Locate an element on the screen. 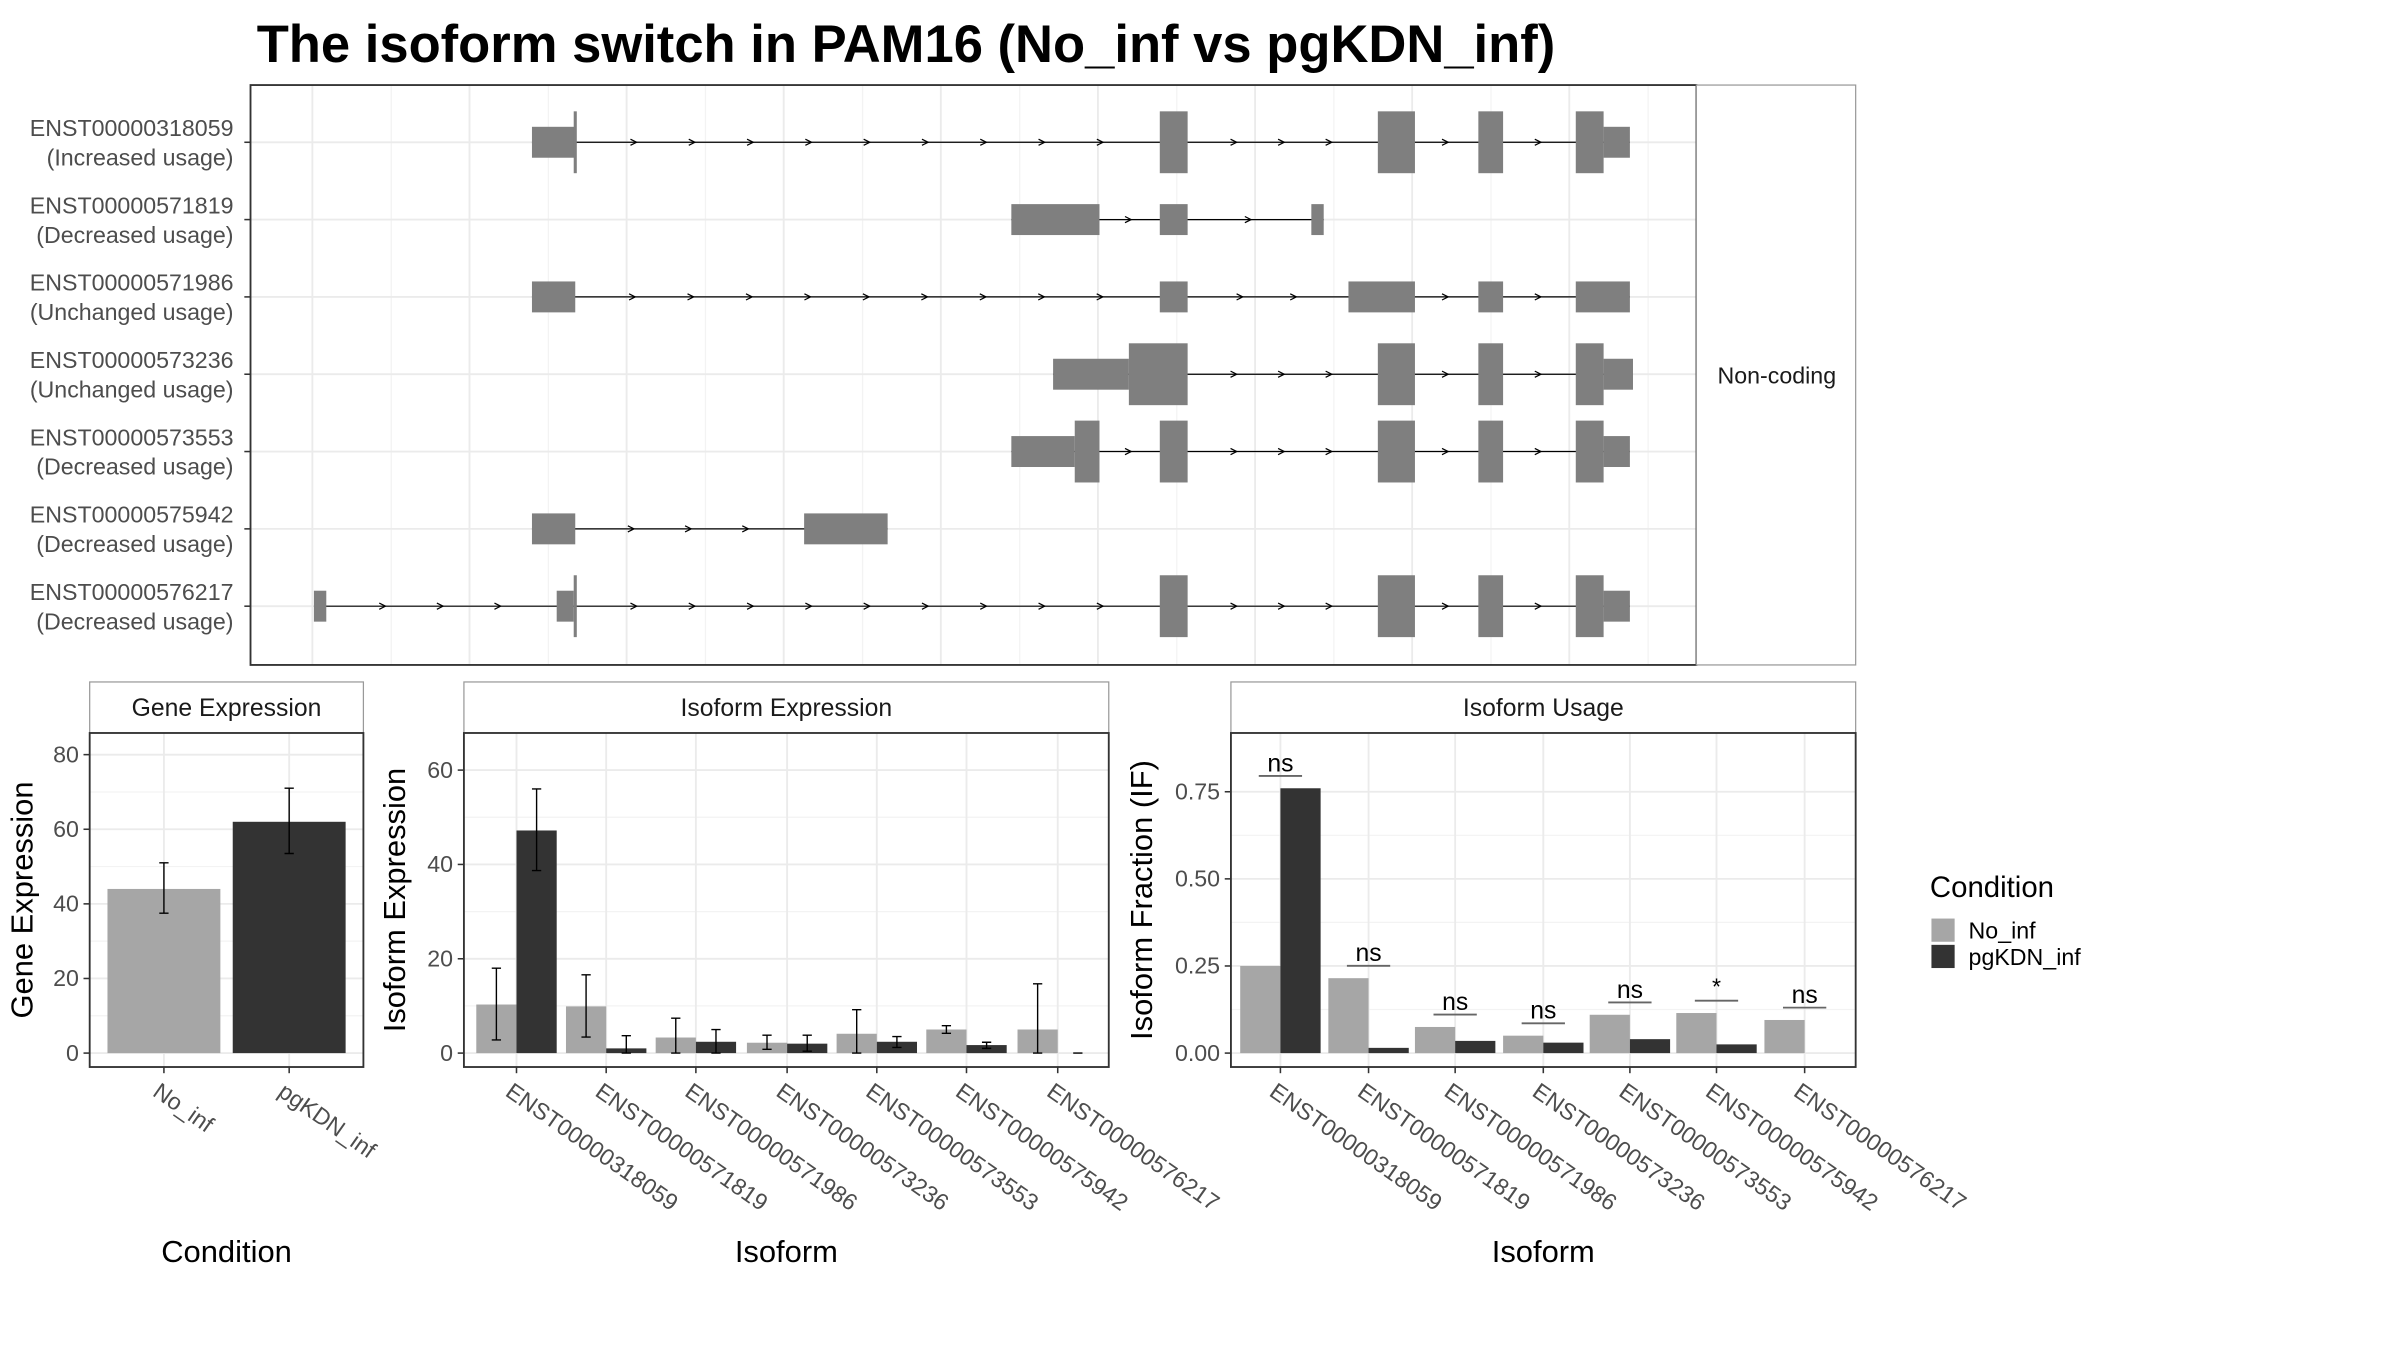 The width and height of the screenshot is (2400, 1350). legend: Condition No_inf pgKDN_inf is located at coordinates (2005, 920).